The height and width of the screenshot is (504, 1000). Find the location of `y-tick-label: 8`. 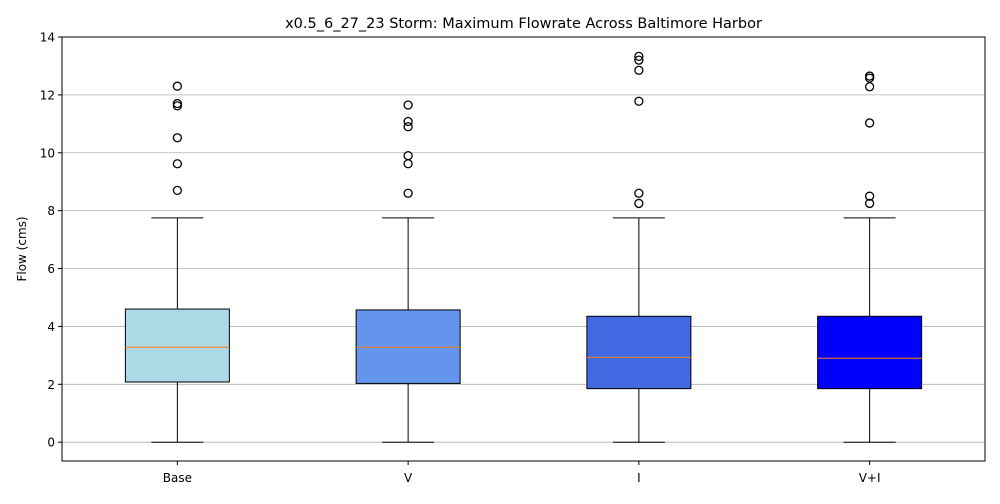

y-tick-label: 8 is located at coordinates (51, 211).